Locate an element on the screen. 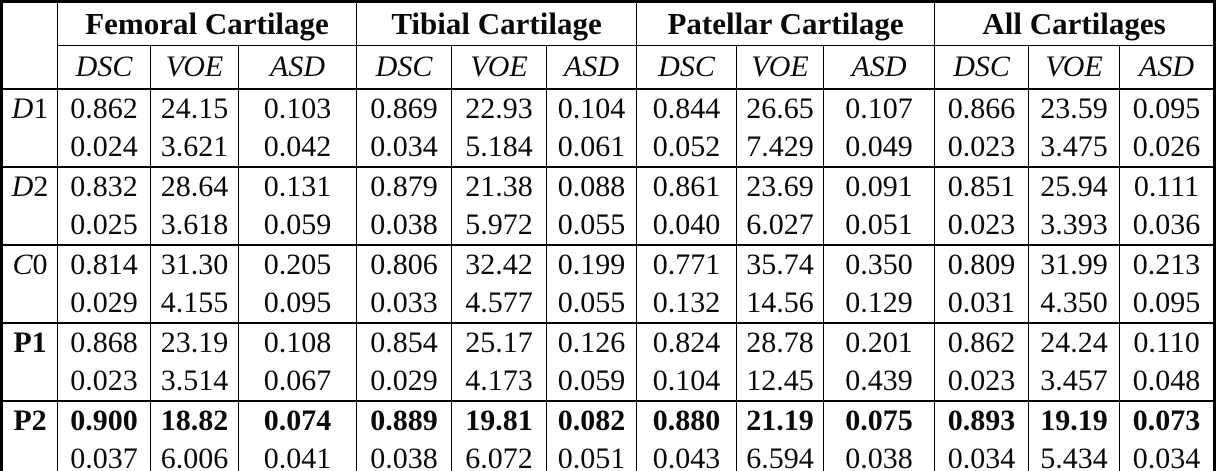  value-cell: 28.64 is located at coordinates (194, 186).